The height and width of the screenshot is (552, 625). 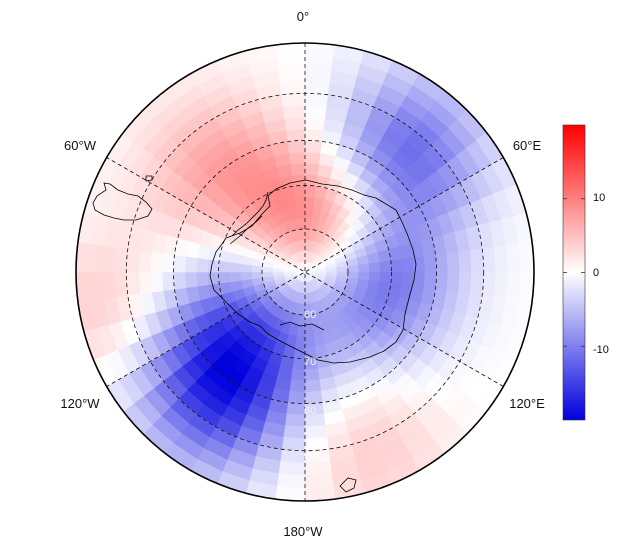 I want to click on colorbar-tick-label-0: 0, so click(x=596, y=273).